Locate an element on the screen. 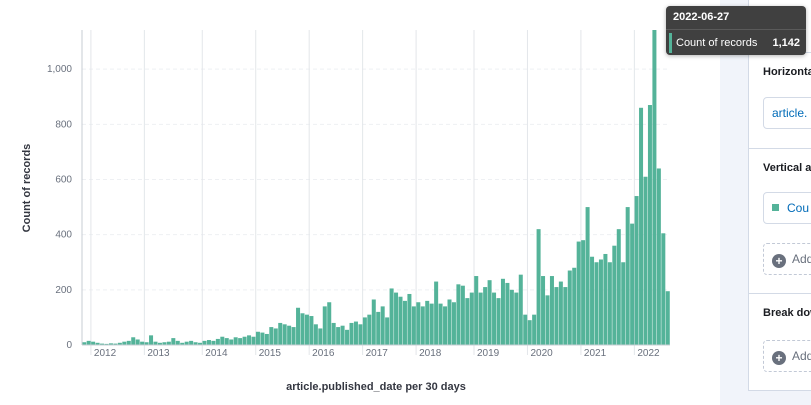  y-axis-label: Count of records is located at coordinates (27, 188).